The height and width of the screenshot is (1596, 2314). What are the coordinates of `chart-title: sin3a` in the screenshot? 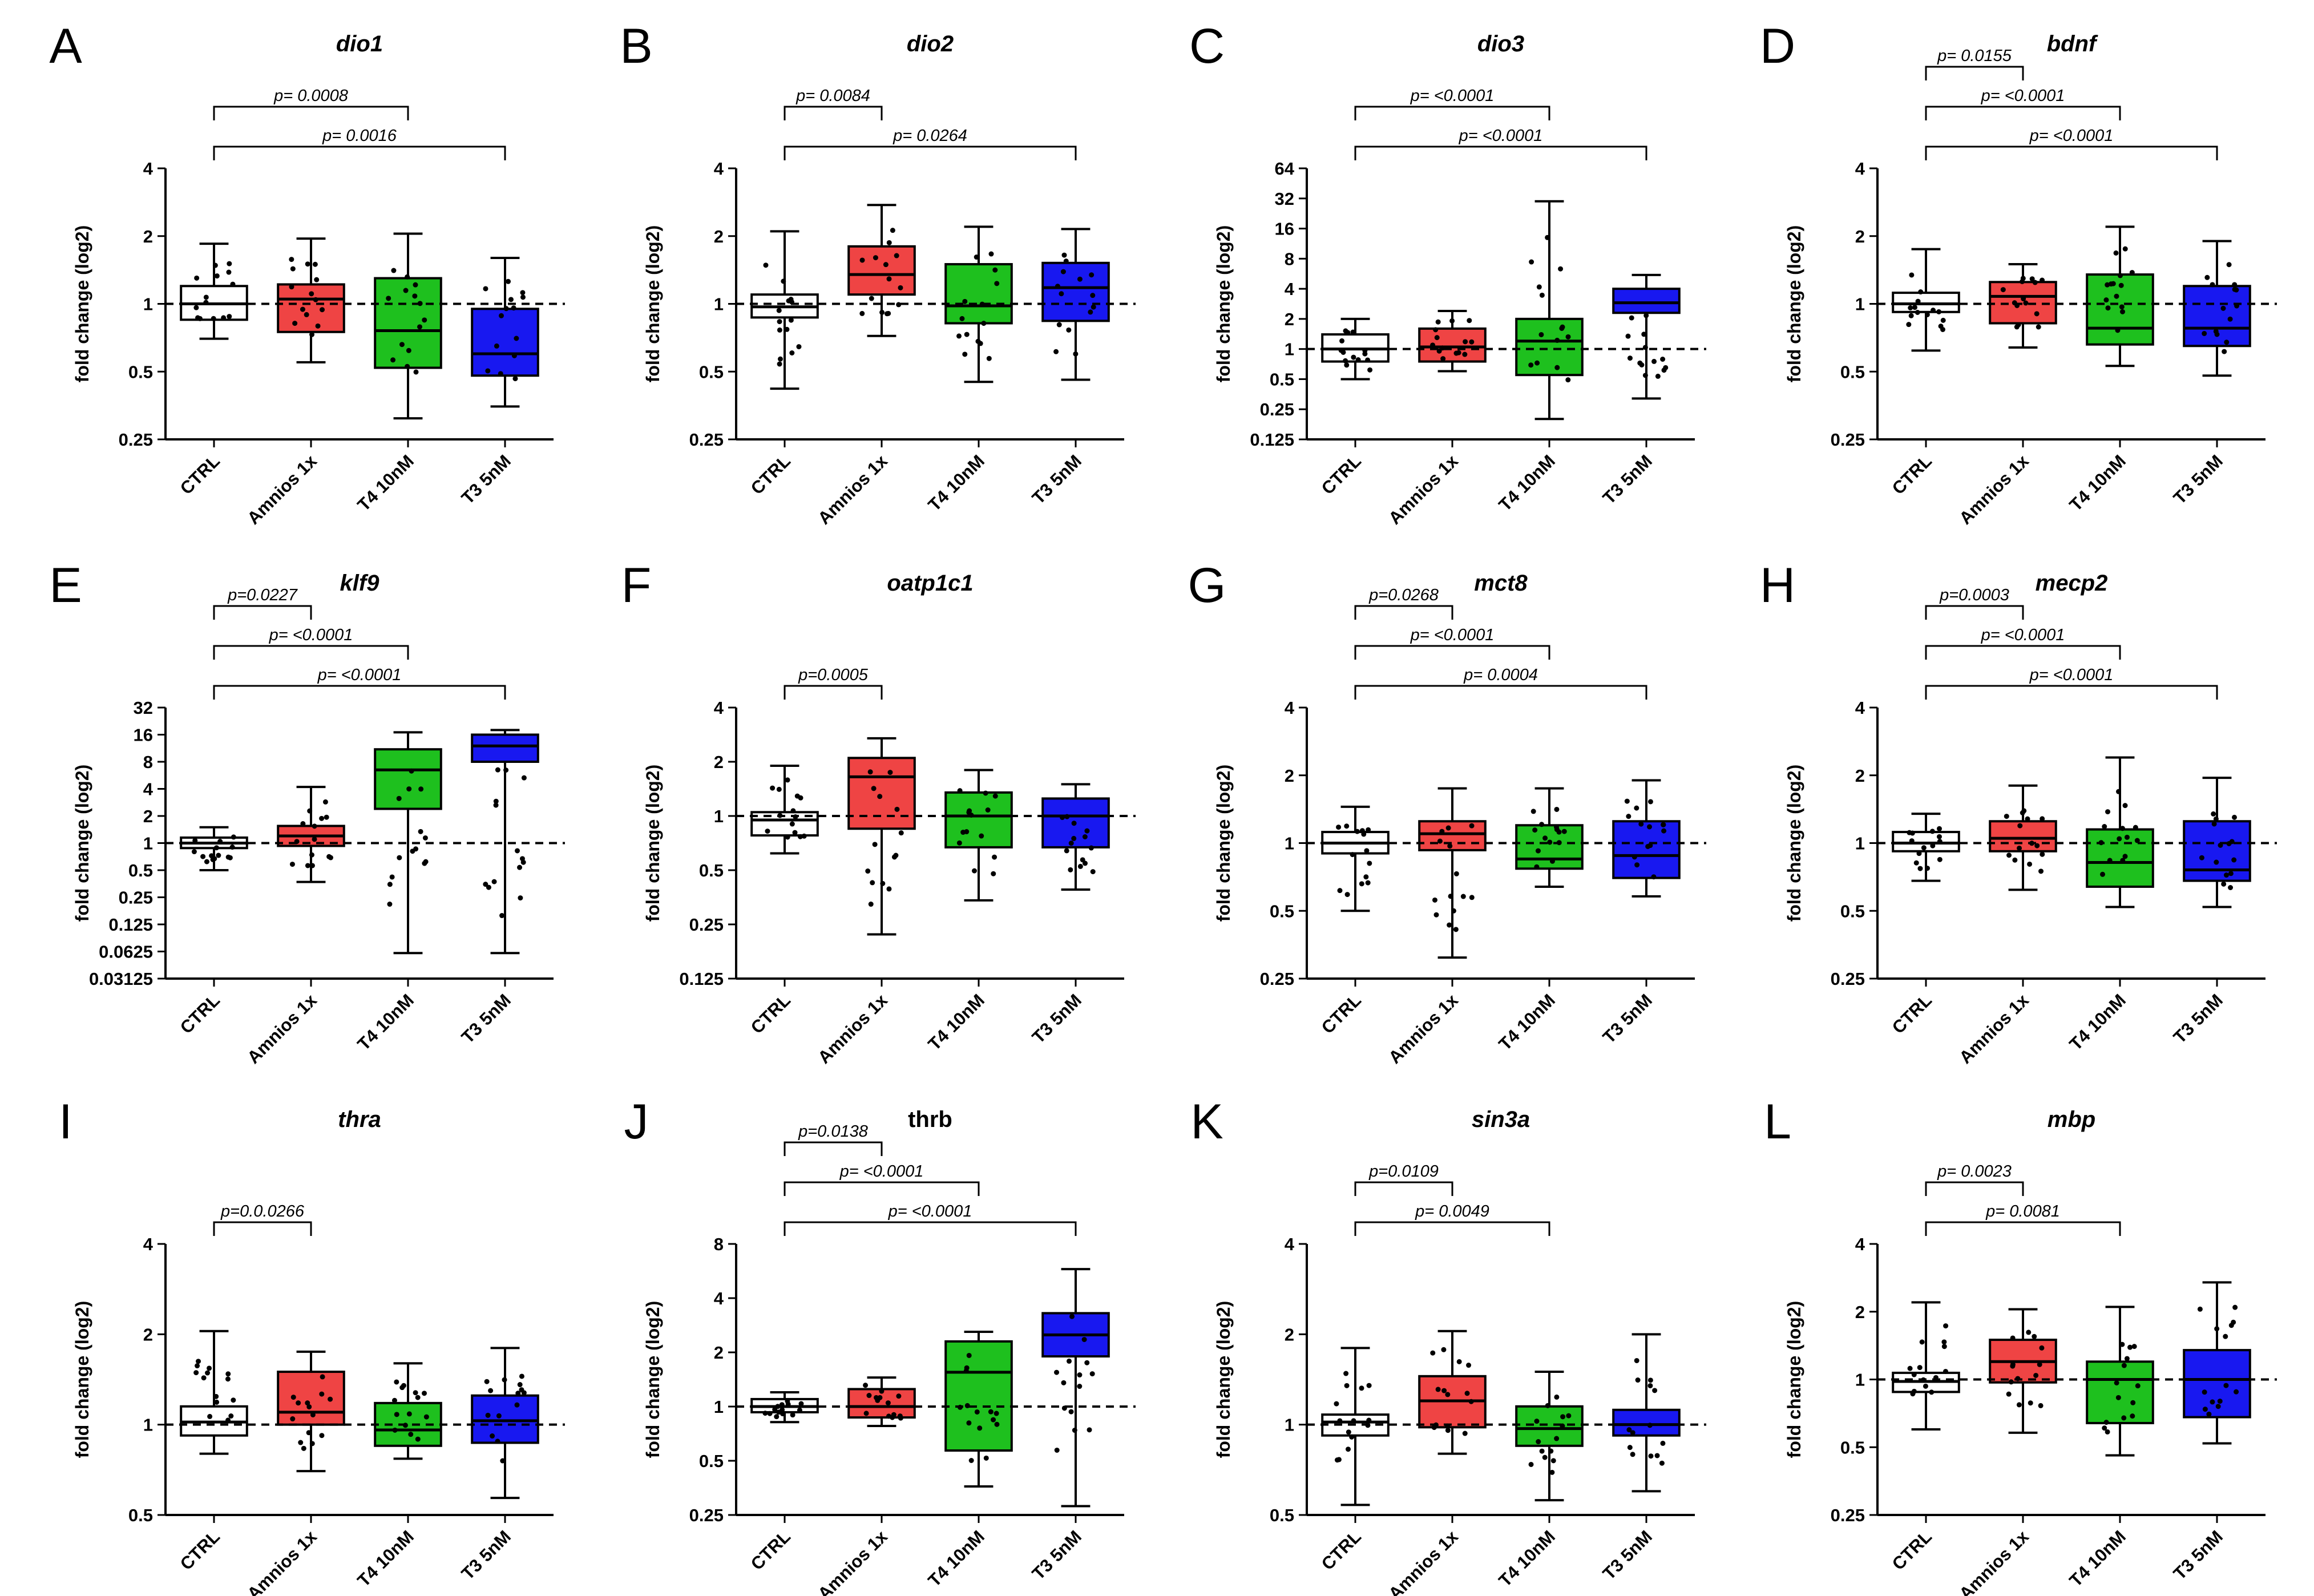 It's located at (1501, 1119).